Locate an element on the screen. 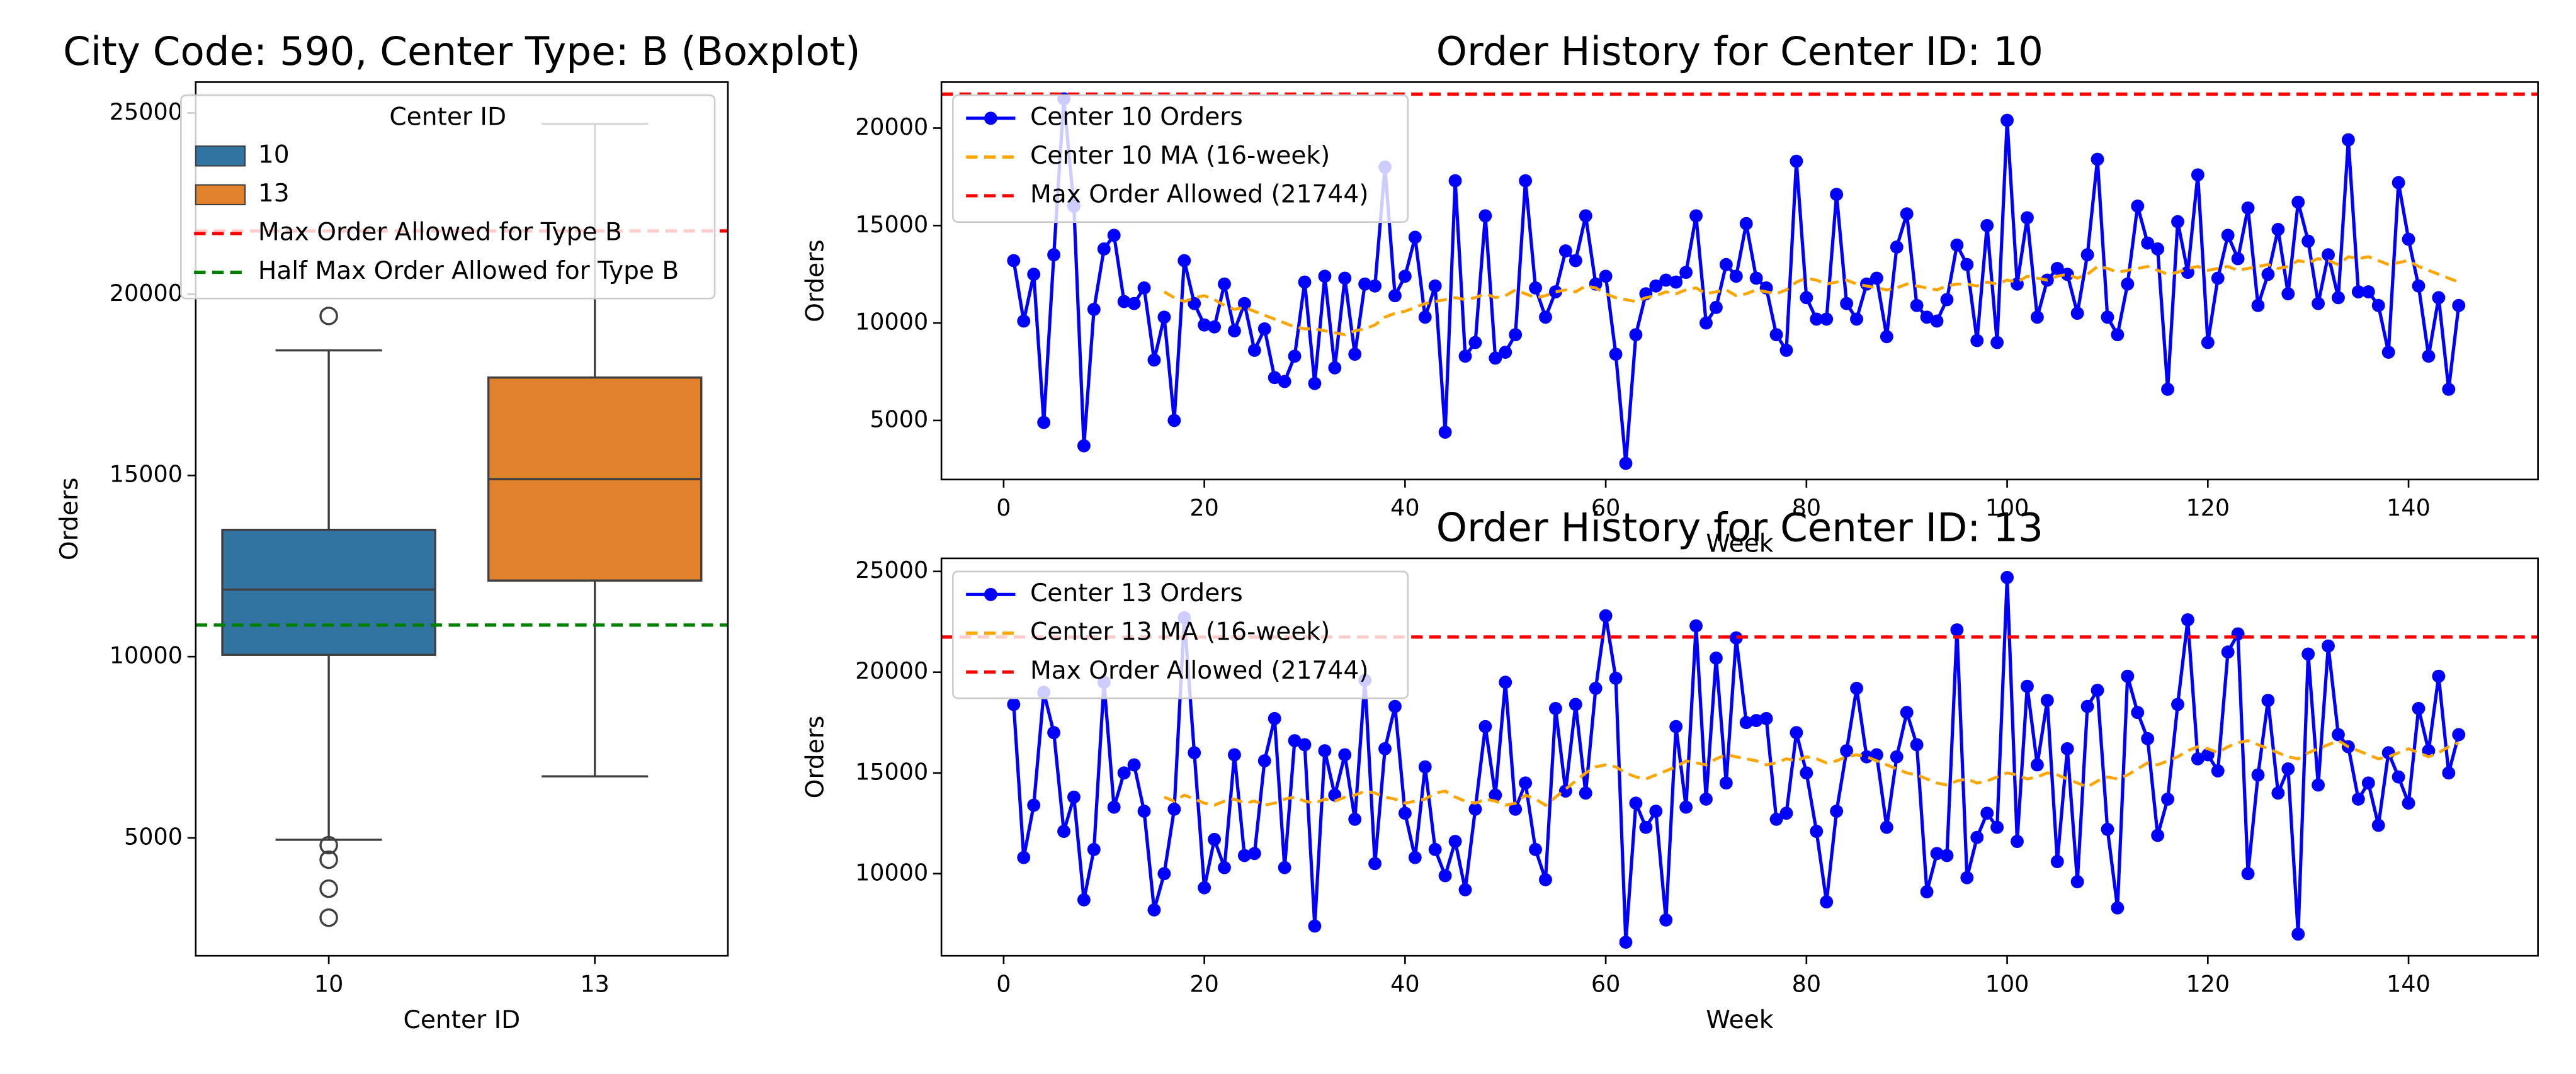 This screenshot has width=2576, height=1074. y-tick-label: 5000 is located at coordinates (153, 837).